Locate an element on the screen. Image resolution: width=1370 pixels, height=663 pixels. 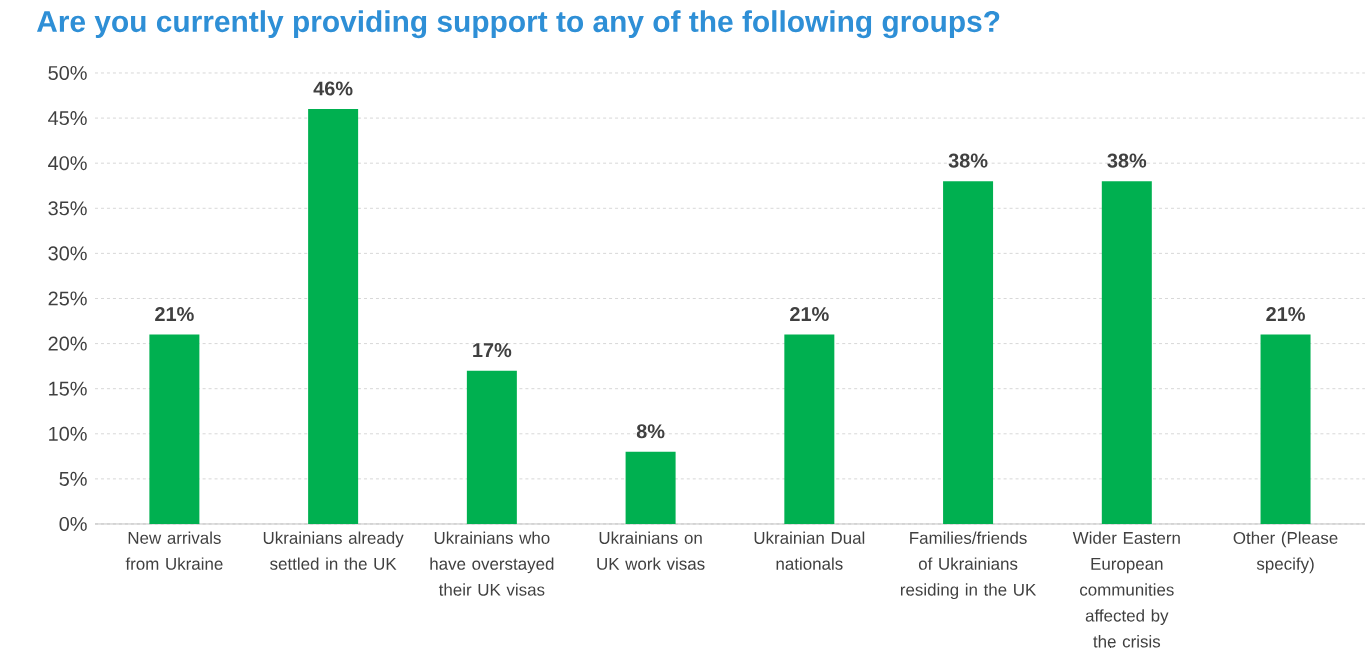
x-tick-label: Wider Eastern European communities affected by the crisis is located at coordinates (1126, 589).